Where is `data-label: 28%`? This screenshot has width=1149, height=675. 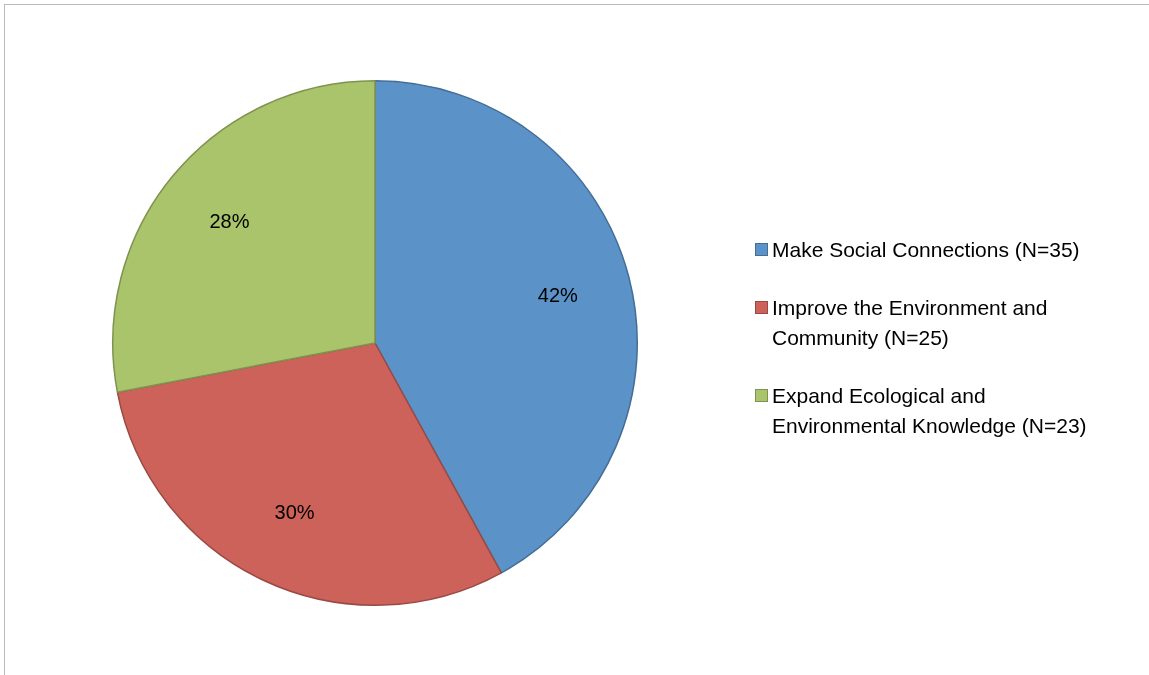
data-label: 28% is located at coordinates (229, 221).